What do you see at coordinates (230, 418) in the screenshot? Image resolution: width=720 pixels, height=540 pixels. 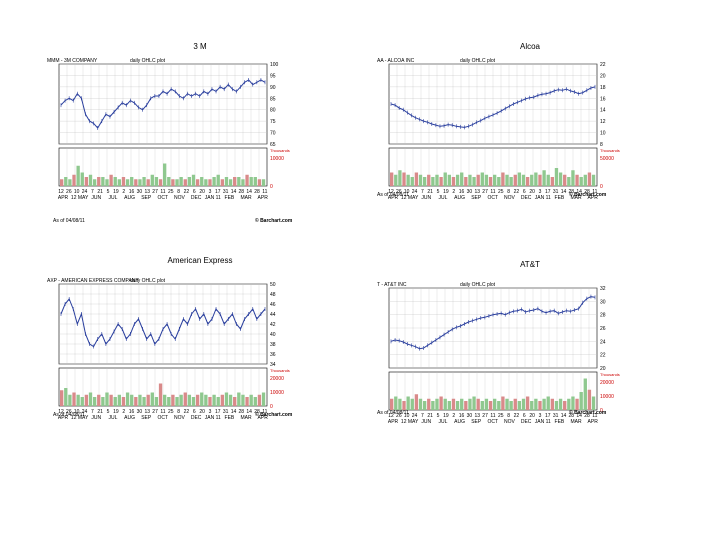 I see `x-month-label: FEB` at bounding box center [230, 418].